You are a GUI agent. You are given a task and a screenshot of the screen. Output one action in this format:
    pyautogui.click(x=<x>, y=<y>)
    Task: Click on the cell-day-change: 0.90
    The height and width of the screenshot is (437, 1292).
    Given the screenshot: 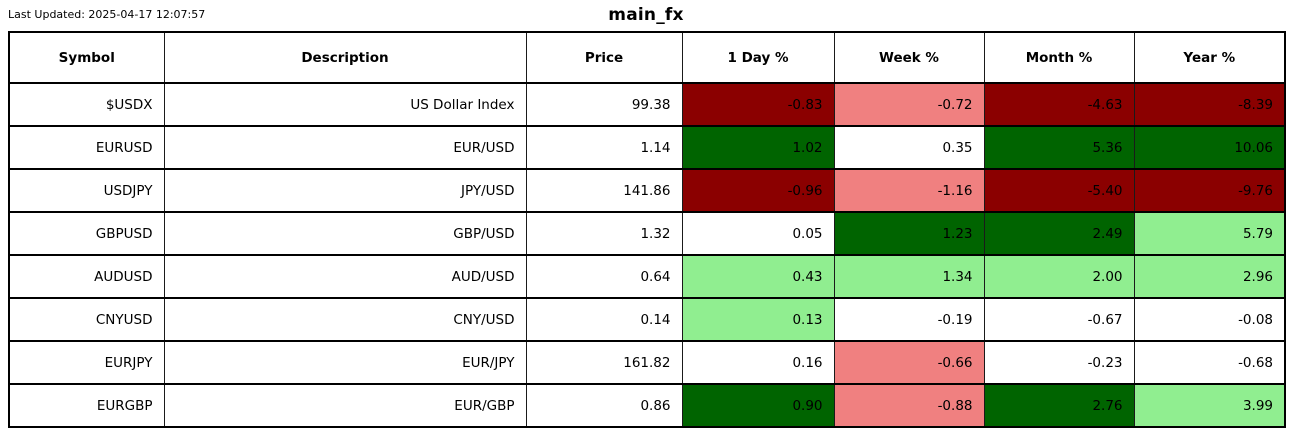 What is the action you would take?
    pyautogui.click(x=758, y=405)
    